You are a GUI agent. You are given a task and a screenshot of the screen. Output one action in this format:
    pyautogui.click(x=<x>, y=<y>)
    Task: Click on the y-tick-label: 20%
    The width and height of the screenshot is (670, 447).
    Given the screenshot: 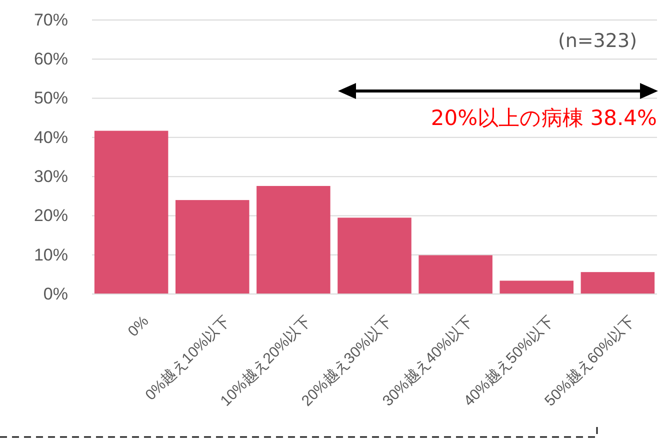 What is the action you would take?
    pyautogui.click(x=51, y=216)
    